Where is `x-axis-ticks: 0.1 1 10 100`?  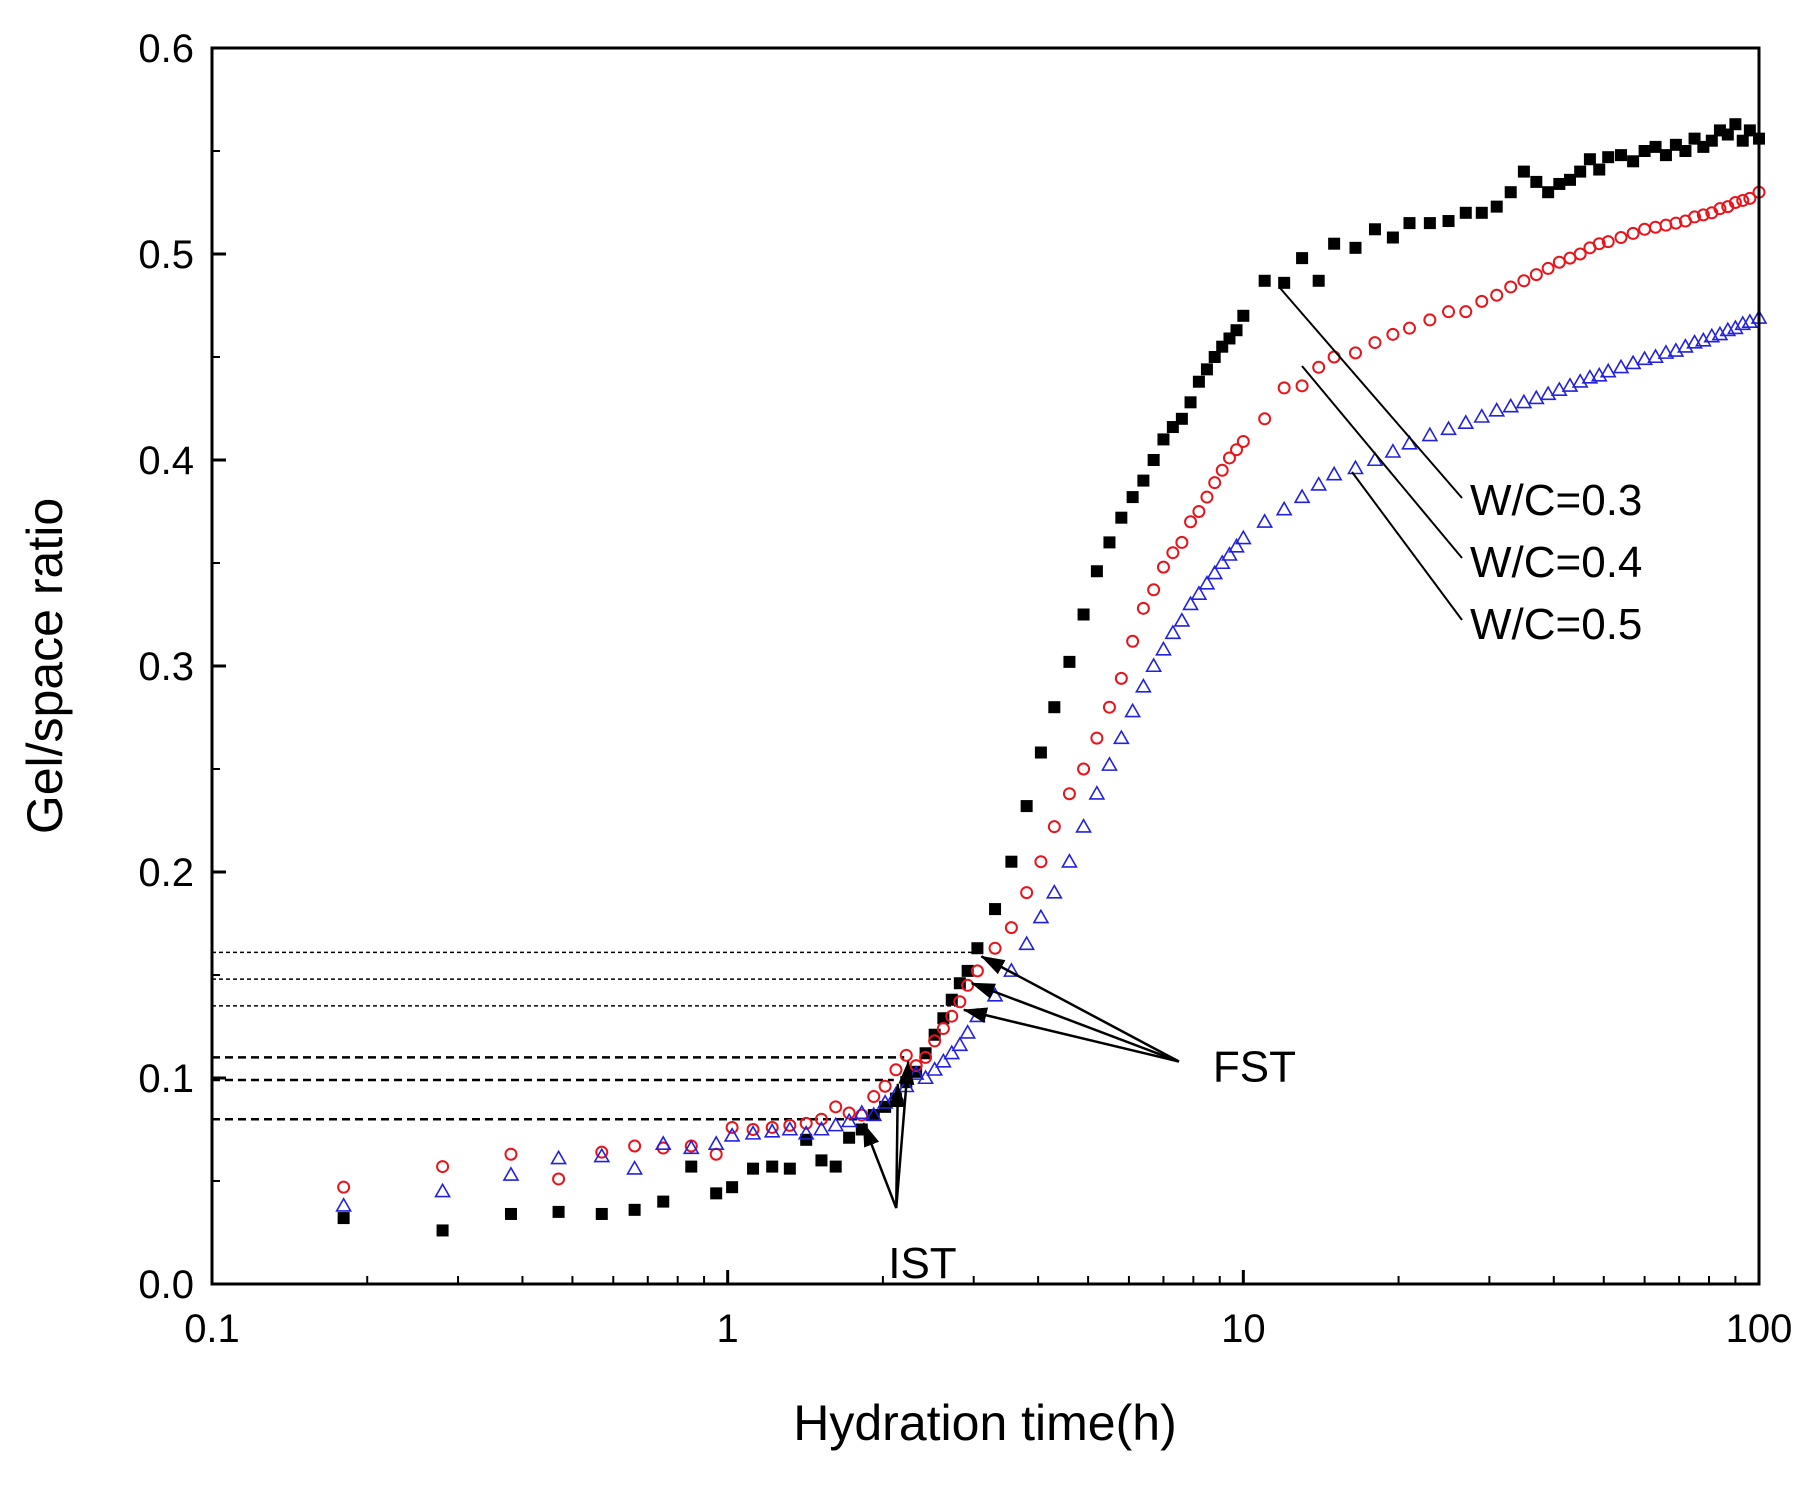
x-axis-ticks: 0.1 1 10 100 is located at coordinates (988, 1310).